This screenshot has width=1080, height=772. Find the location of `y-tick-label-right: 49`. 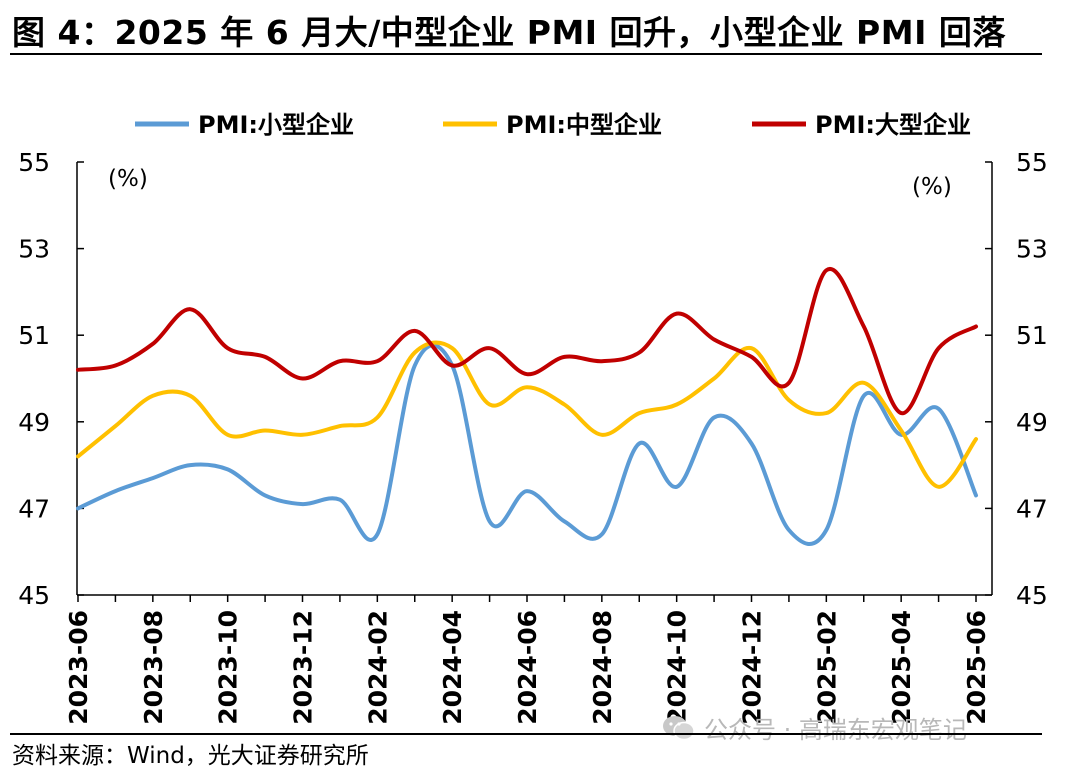

y-tick-label-right: 49 is located at coordinates (1032, 422).